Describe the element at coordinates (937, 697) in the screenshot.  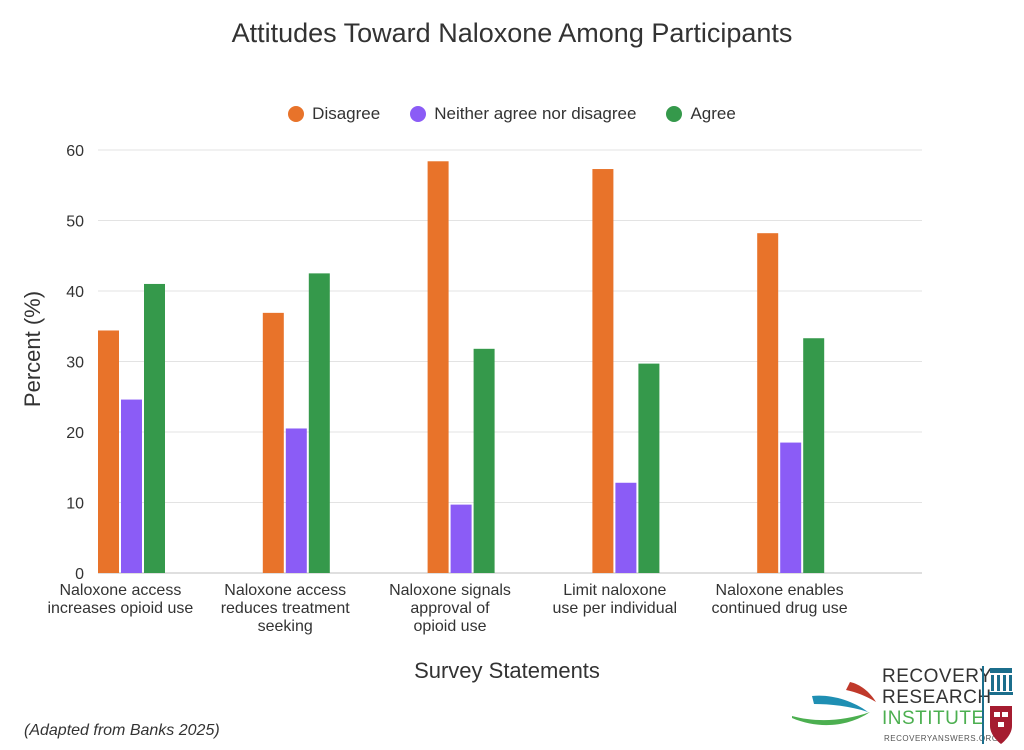
I see `logo-text-research: RESEARCH` at that location.